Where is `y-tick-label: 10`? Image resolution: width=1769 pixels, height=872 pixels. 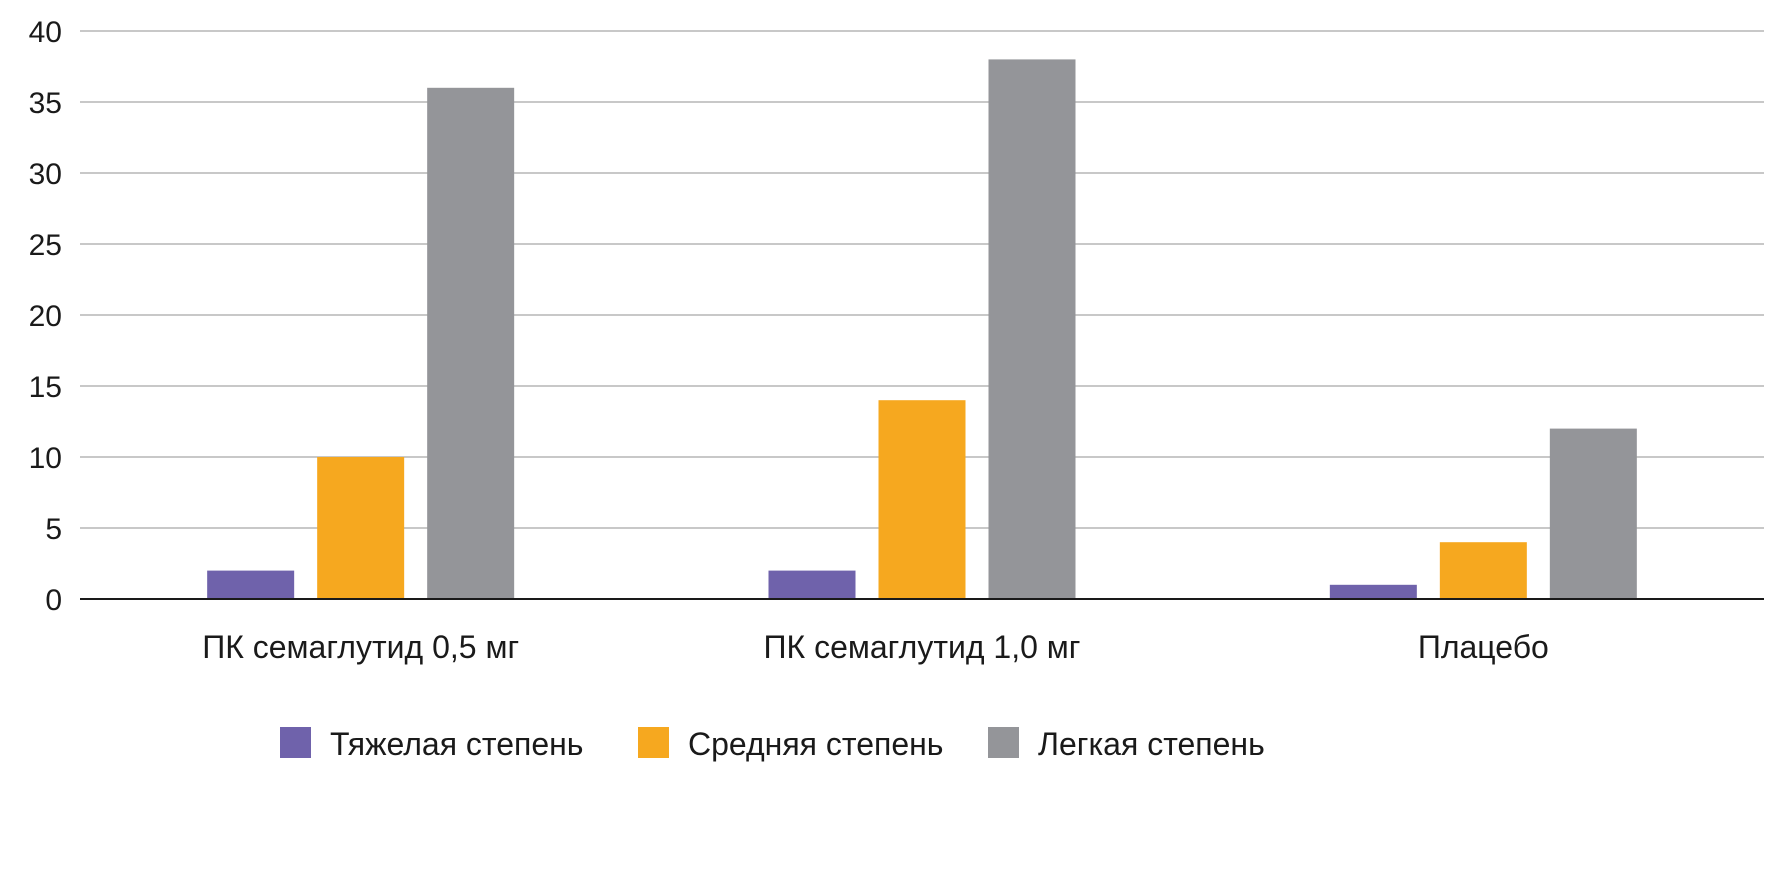 y-tick-label: 10 is located at coordinates (45, 458).